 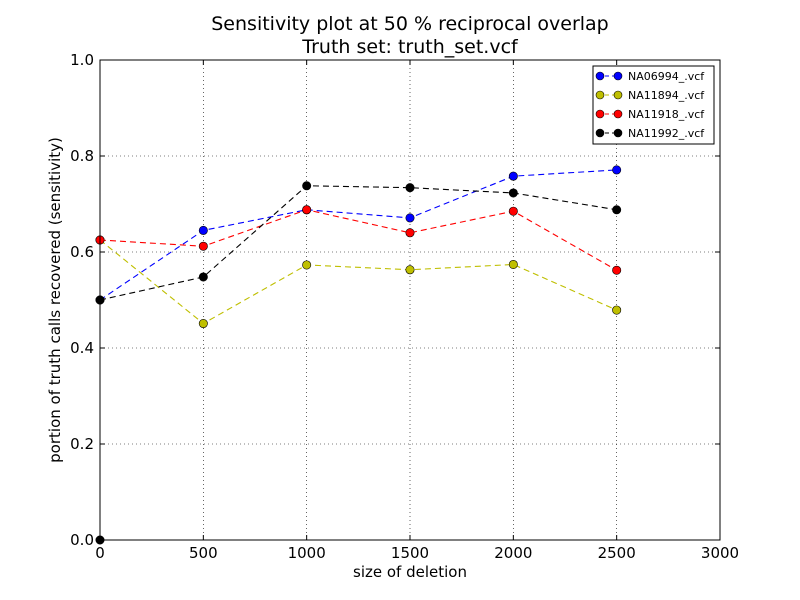 What do you see at coordinates (513, 553) in the screenshot?
I see `x-tick-label: 2000` at bounding box center [513, 553].